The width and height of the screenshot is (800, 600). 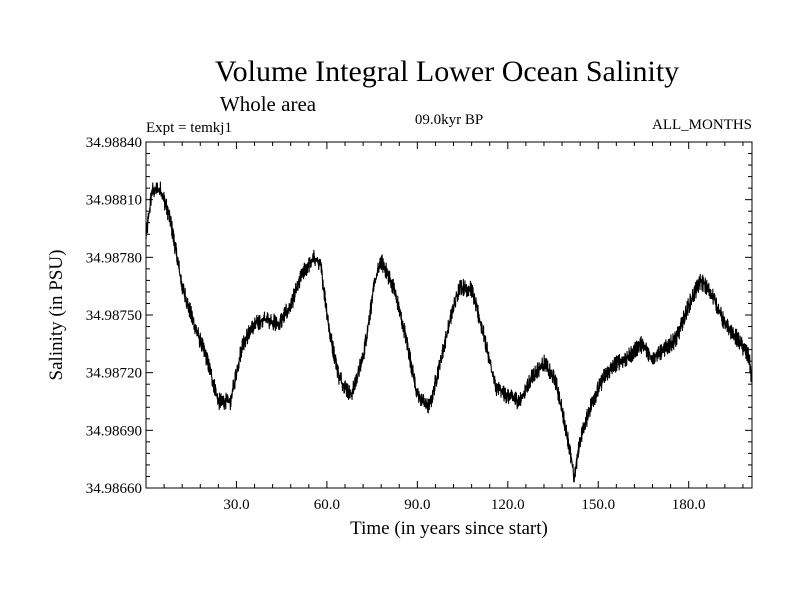 I want to click on x-tick-label: 90.0, so click(x=417, y=505).